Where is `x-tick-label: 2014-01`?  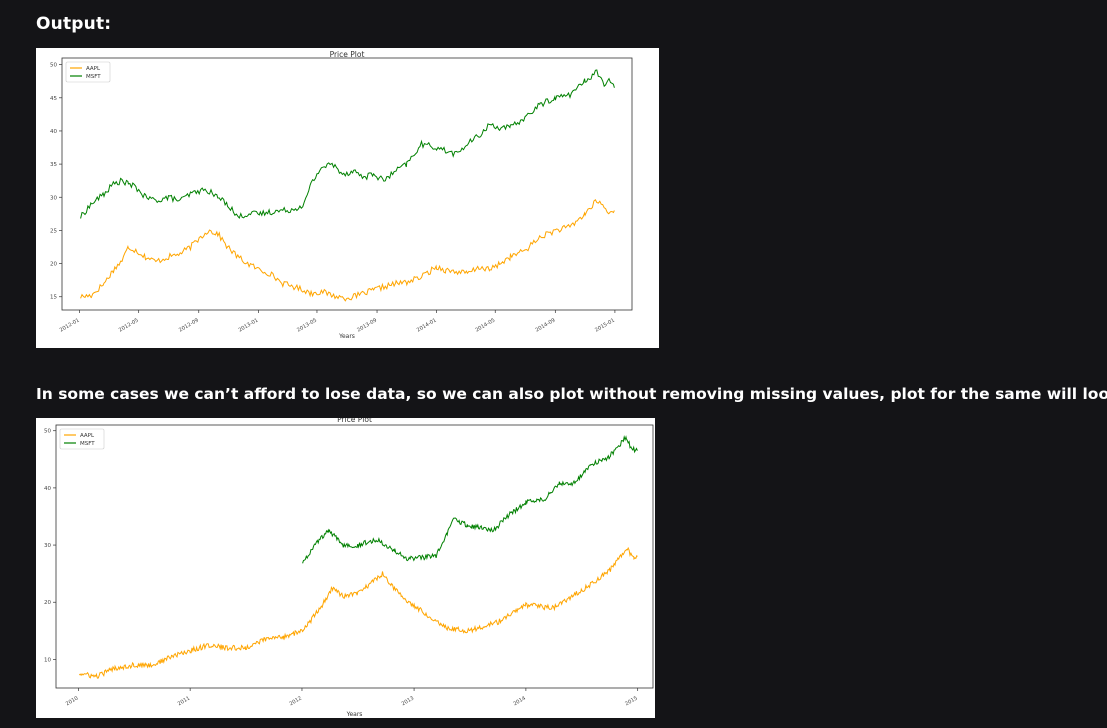 x-tick-label: 2014-01 is located at coordinates (427, 326).